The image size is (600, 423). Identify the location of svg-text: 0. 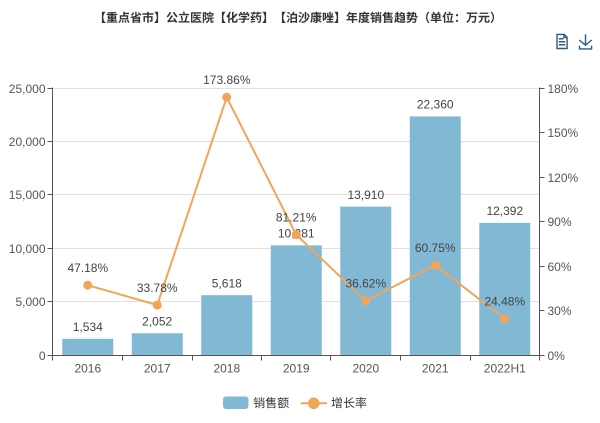
(42, 356).